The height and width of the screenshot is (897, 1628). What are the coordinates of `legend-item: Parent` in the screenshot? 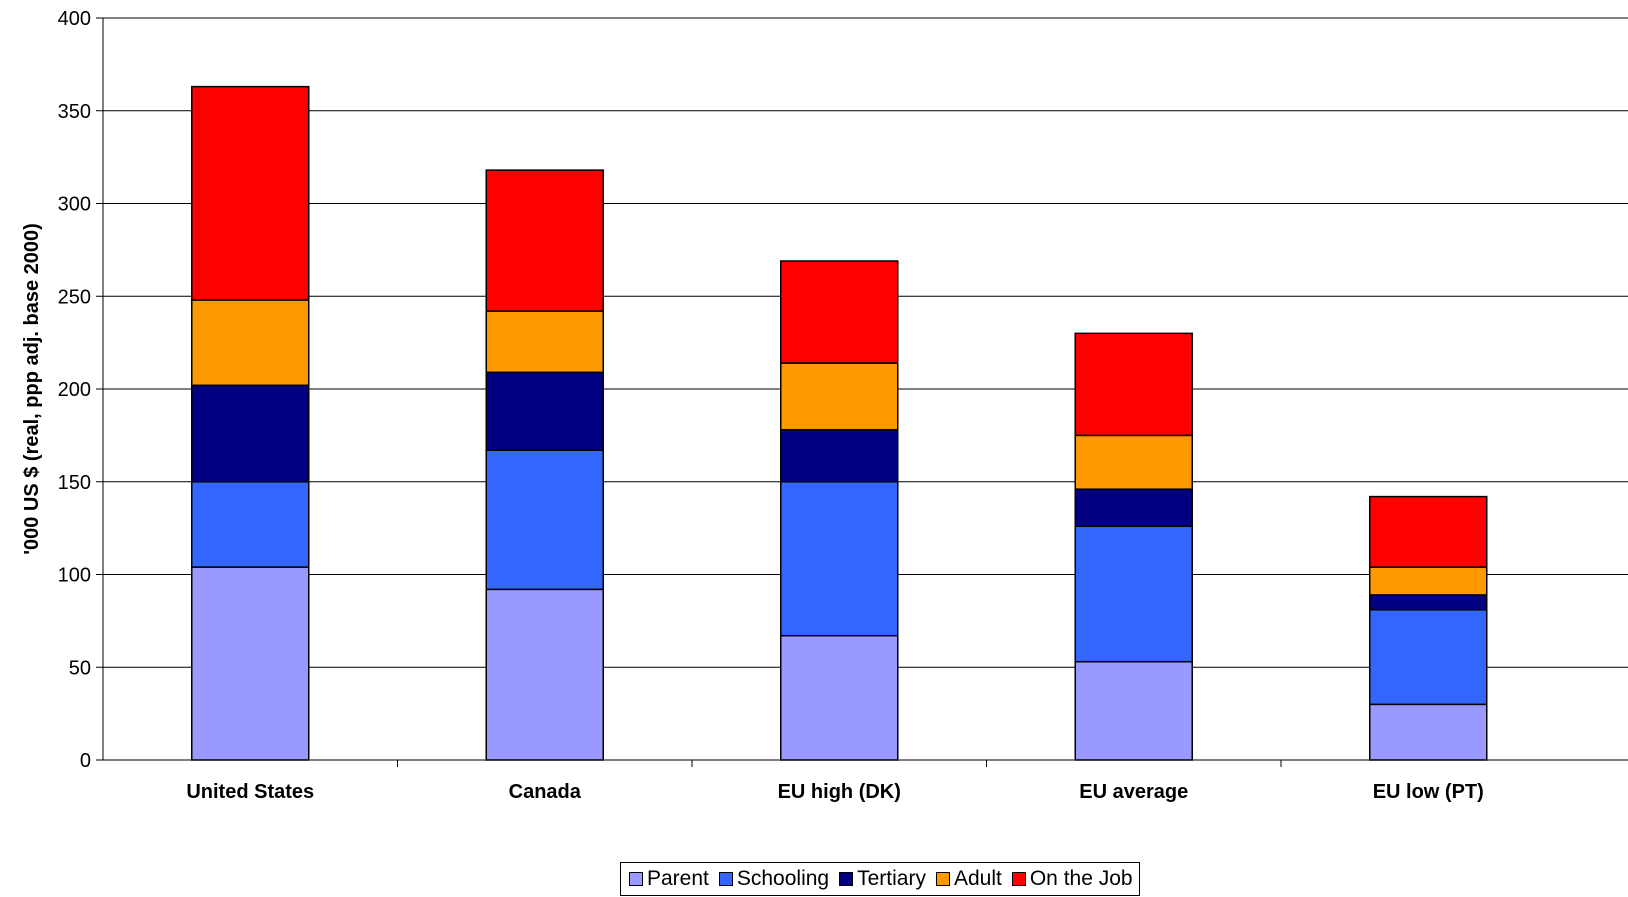 It's located at (669, 879).